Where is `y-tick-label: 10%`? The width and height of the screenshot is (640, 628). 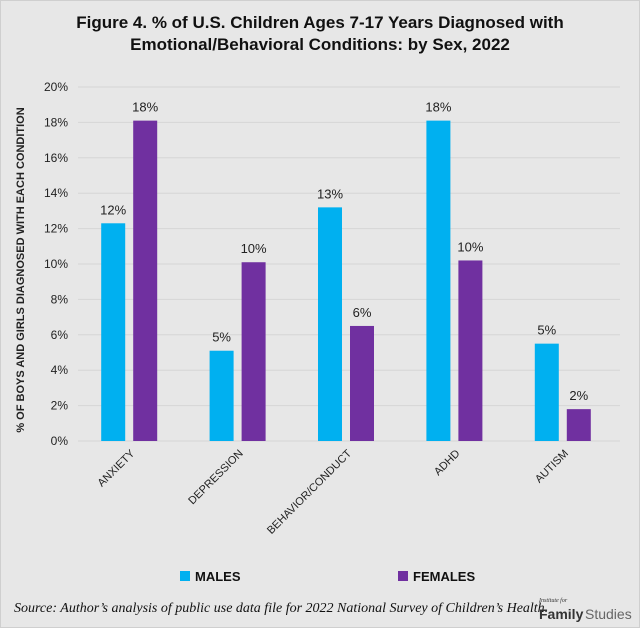
y-tick-label: 10% is located at coordinates (56, 264).